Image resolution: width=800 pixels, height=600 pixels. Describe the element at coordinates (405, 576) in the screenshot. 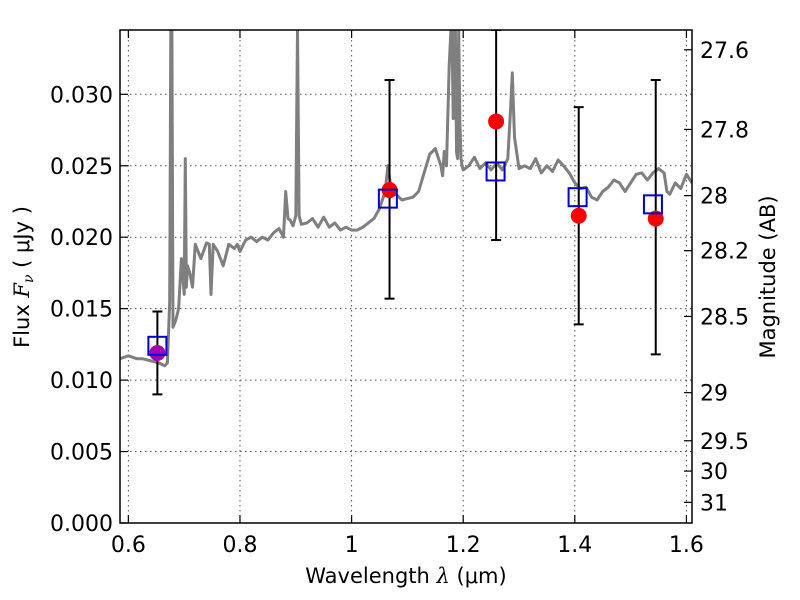

I see `x-axis-title: Wavelength λ (μm)` at that location.